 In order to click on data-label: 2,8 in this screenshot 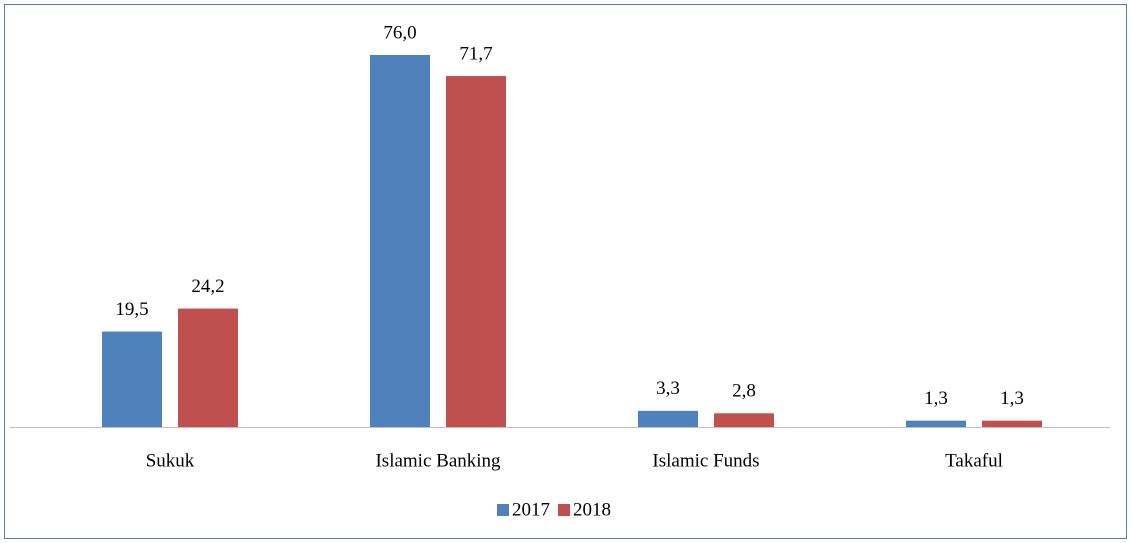, I will do `click(744, 391)`.